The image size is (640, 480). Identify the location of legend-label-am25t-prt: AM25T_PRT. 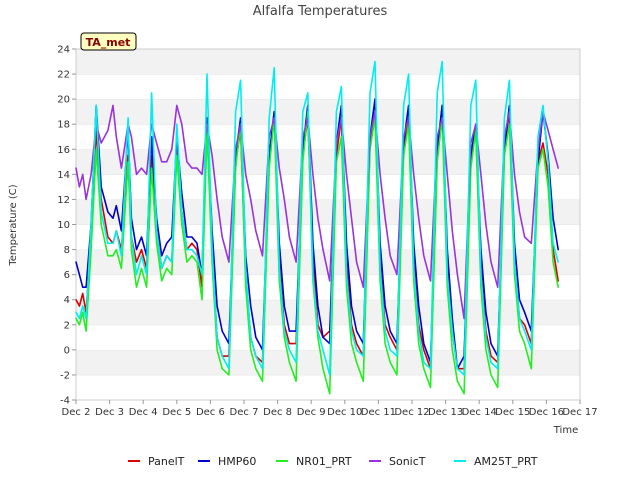
(506, 461).